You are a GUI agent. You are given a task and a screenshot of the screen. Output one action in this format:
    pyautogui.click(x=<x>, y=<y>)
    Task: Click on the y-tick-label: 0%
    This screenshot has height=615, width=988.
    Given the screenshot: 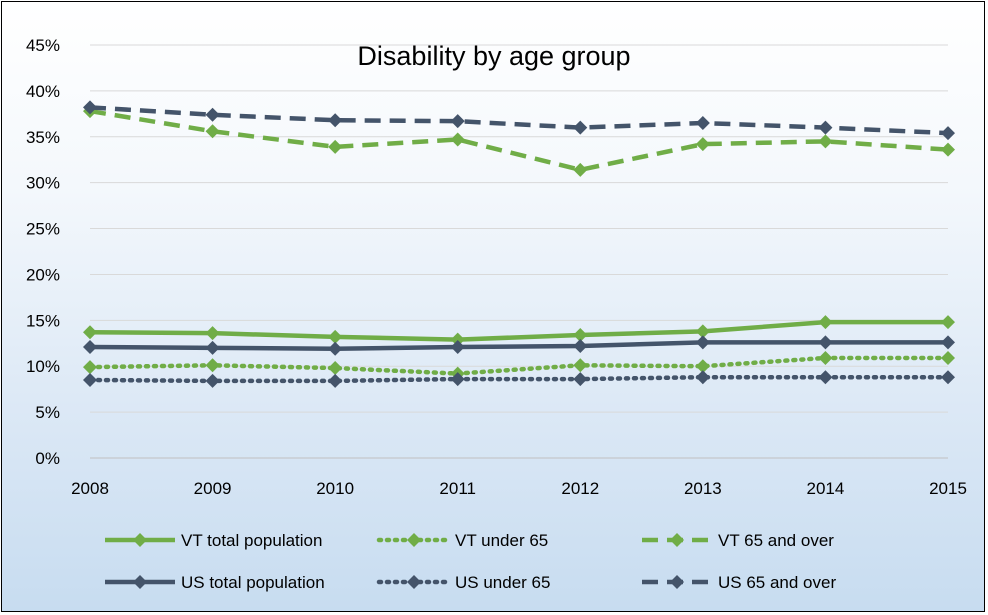 What is the action you would take?
    pyautogui.click(x=47, y=458)
    